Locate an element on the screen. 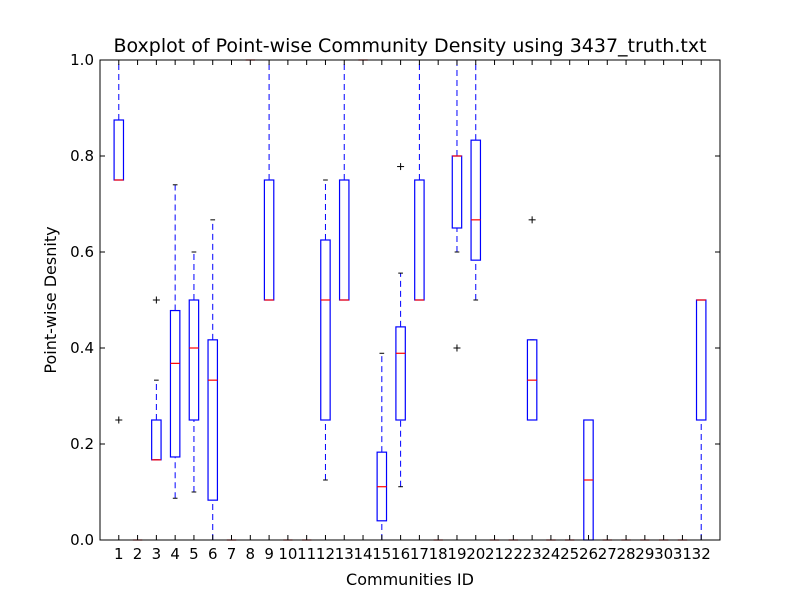 This screenshot has width=800, height=600. x-tick-label: 13 is located at coordinates (344, 554).